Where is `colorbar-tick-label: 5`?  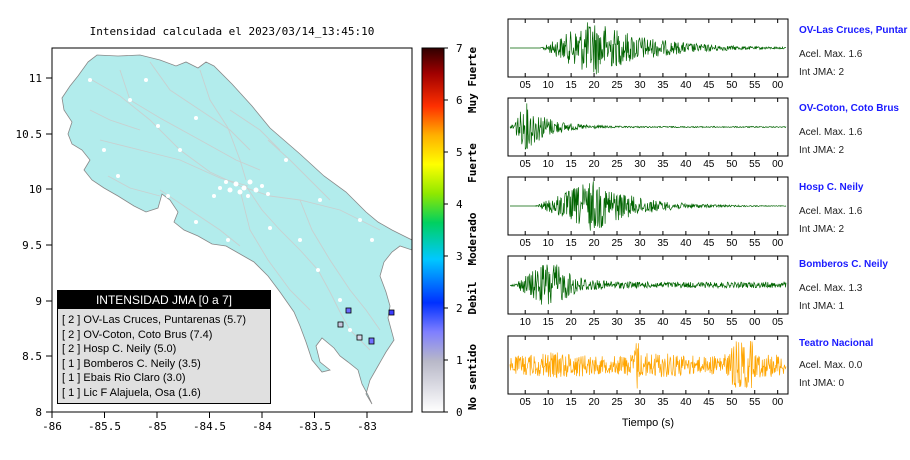 colorbar-tick-label: 5 is located at coordinates (459, 152).